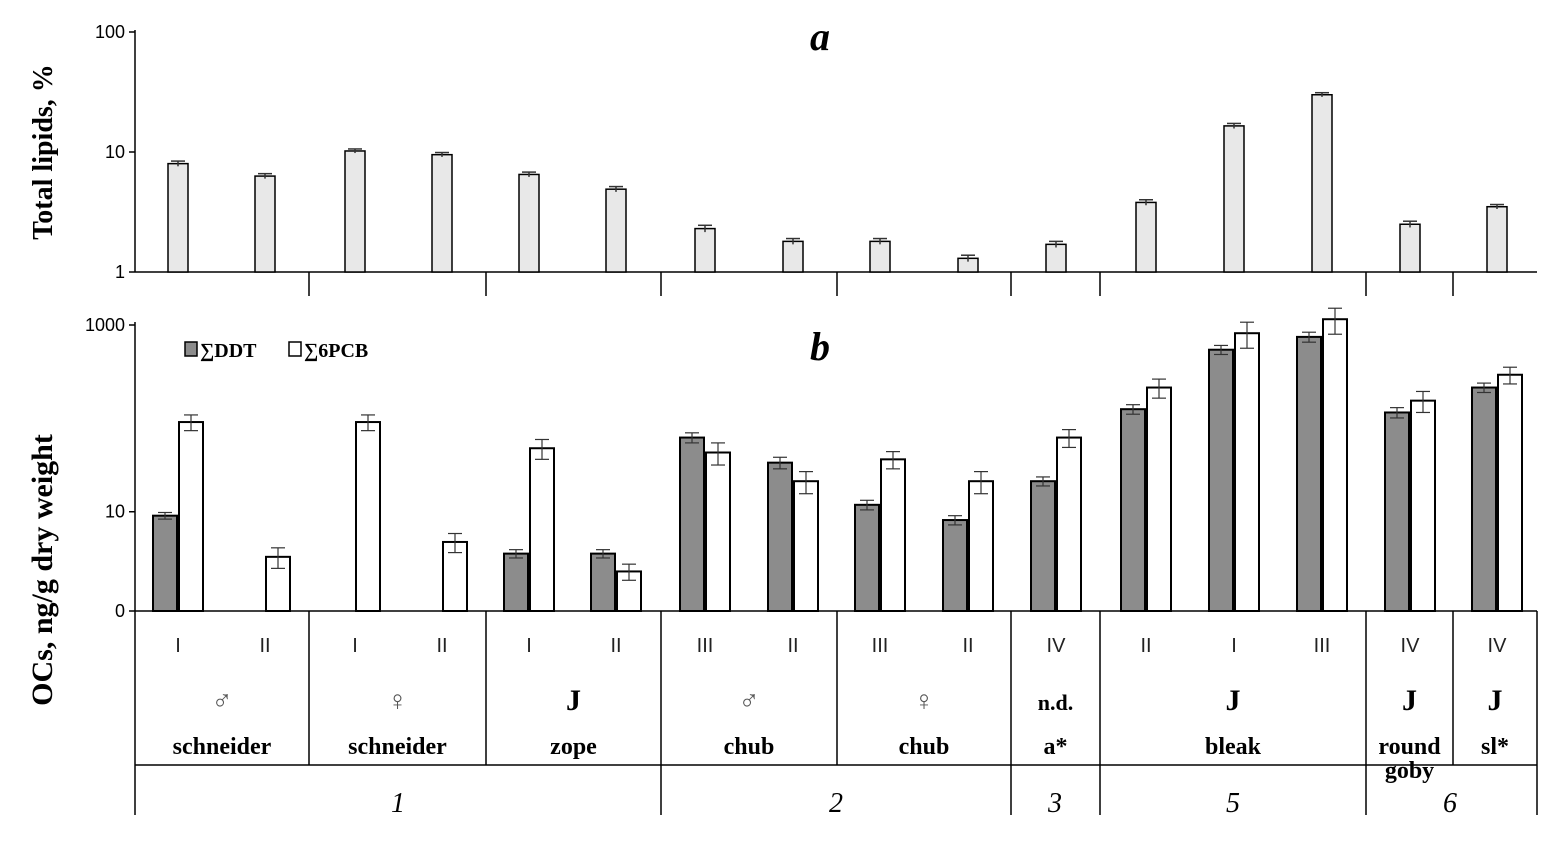 The height and width of the screenshot is (842, 1548). Describe the element at coordinates (1450, 803) in the screenshot. I see `site-label: 6` at that location.